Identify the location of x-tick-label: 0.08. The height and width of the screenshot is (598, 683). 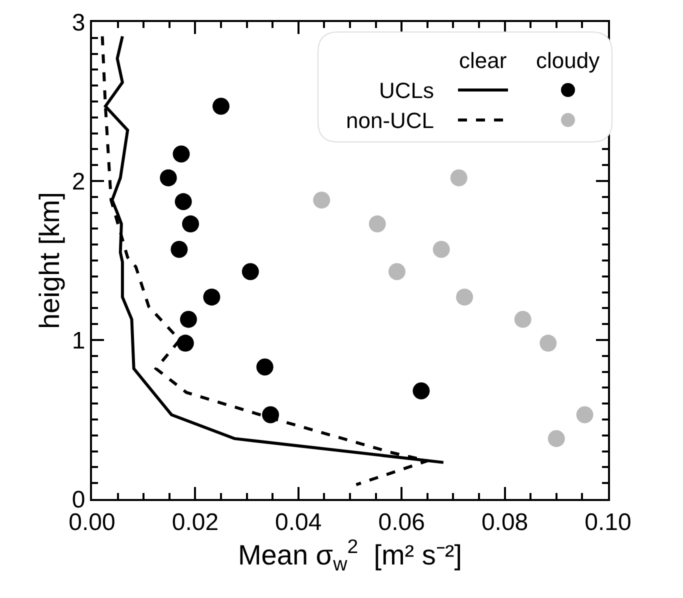
(504, 522).